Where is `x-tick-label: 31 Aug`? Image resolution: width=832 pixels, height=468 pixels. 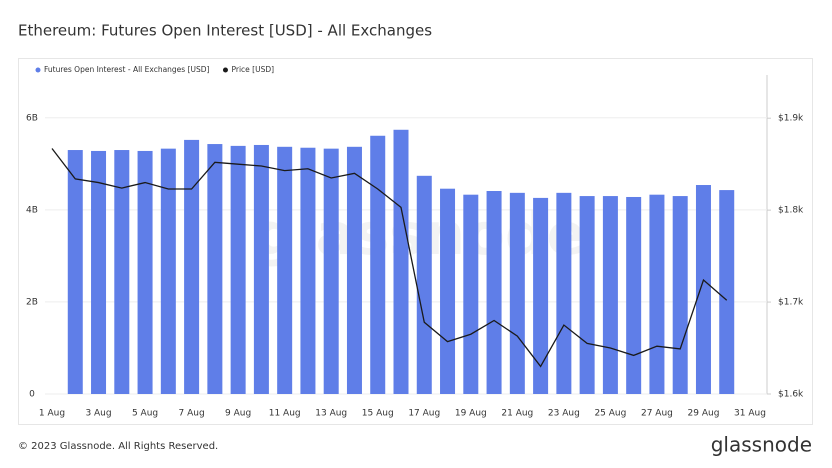 x-tick-label: 31 Aug is located at coordinates (750, 414).